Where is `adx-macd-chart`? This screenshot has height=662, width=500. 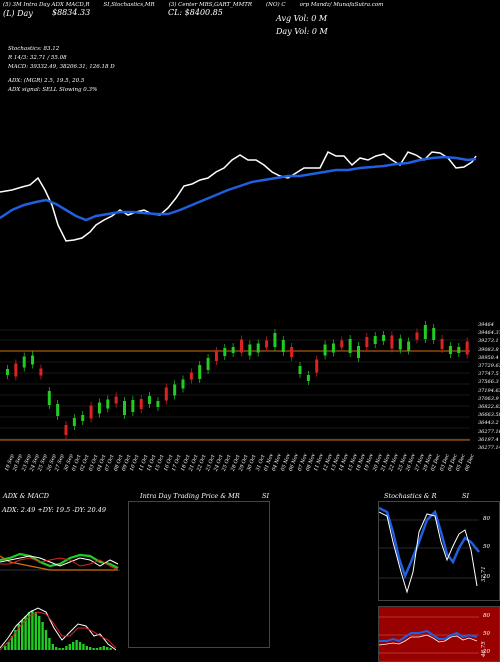
adx-macd-chart is located at coordinates (60, 601).